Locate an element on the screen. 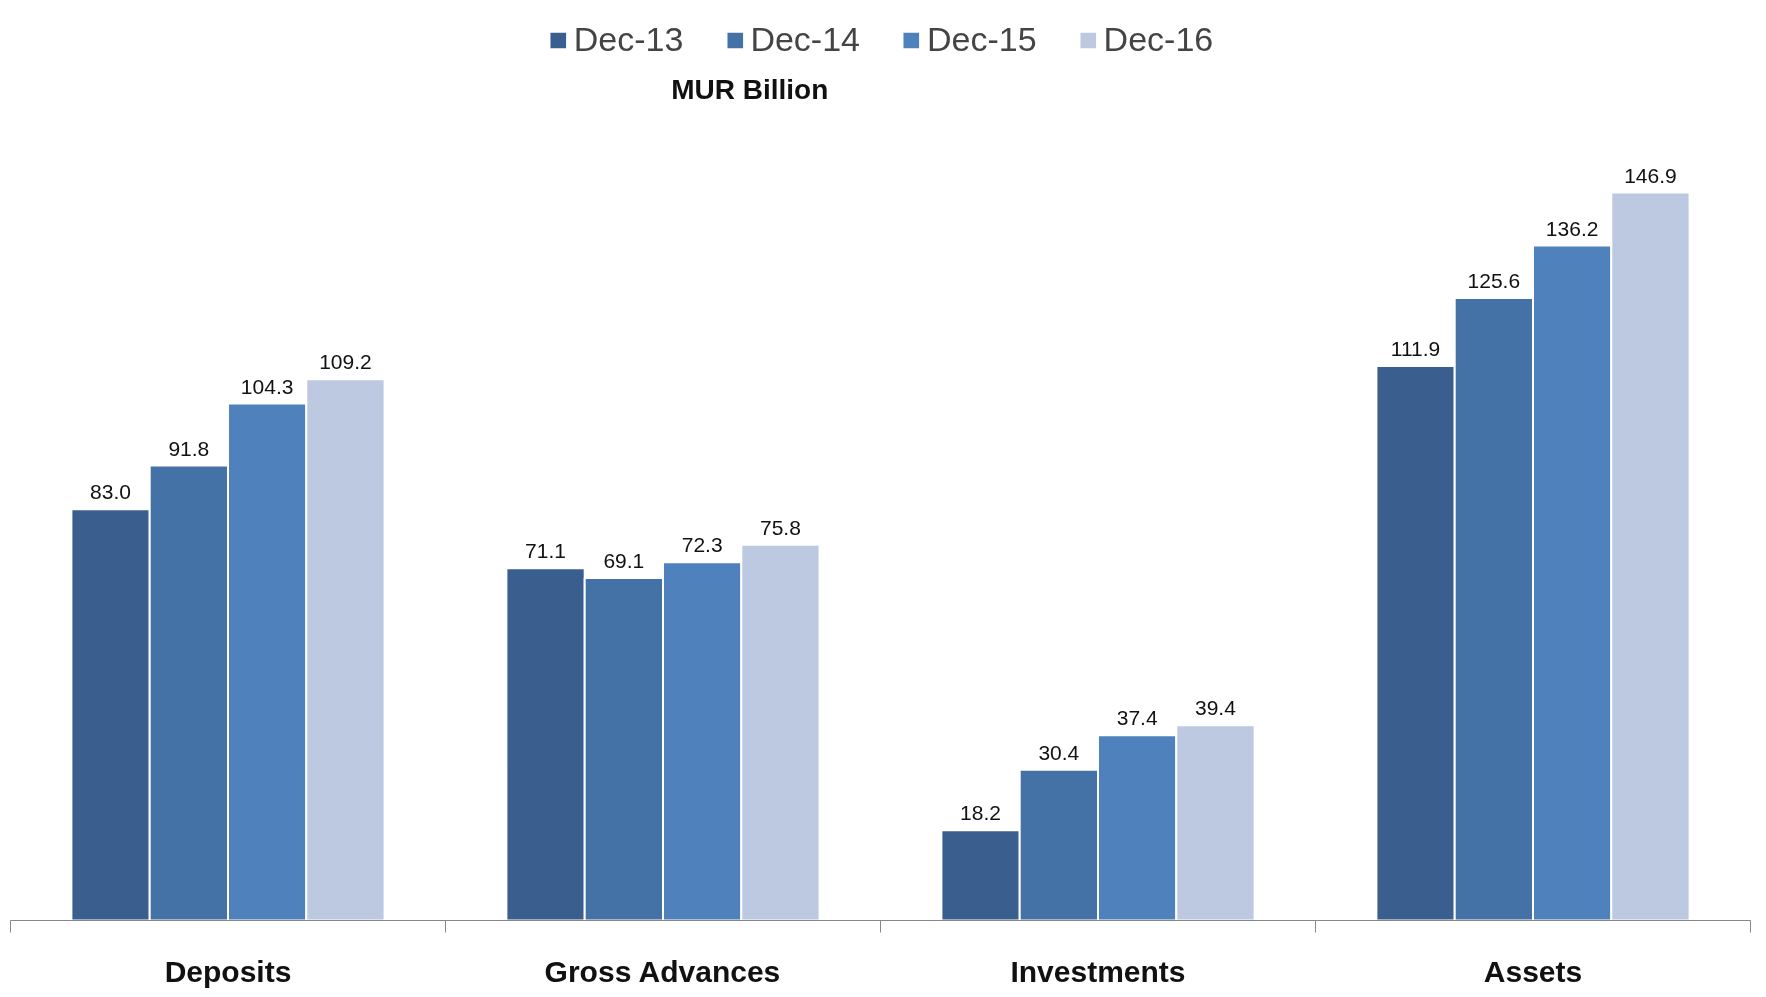 The image size is (1766, 997). legend-label: Dec-13 is located at coordinates (628, 39).